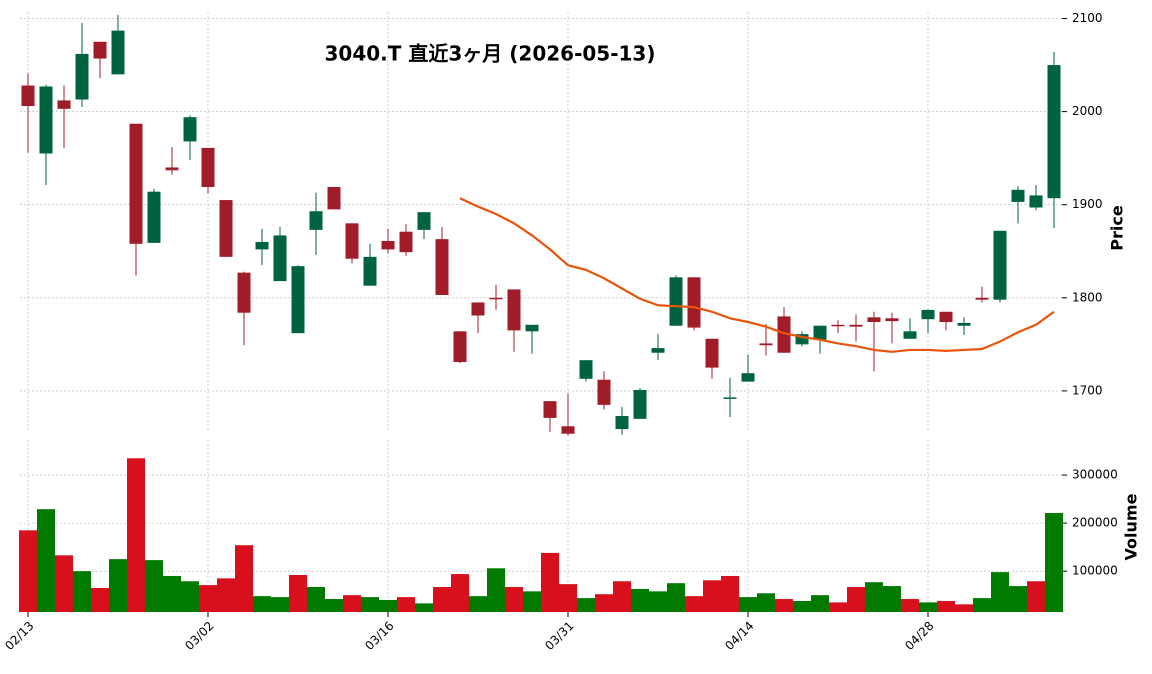 This screenshot has width=1152, height=674. Describe the element at coordinates (919, 636) in the screenshot. I see `x-tick-label: 04/28` at that location.